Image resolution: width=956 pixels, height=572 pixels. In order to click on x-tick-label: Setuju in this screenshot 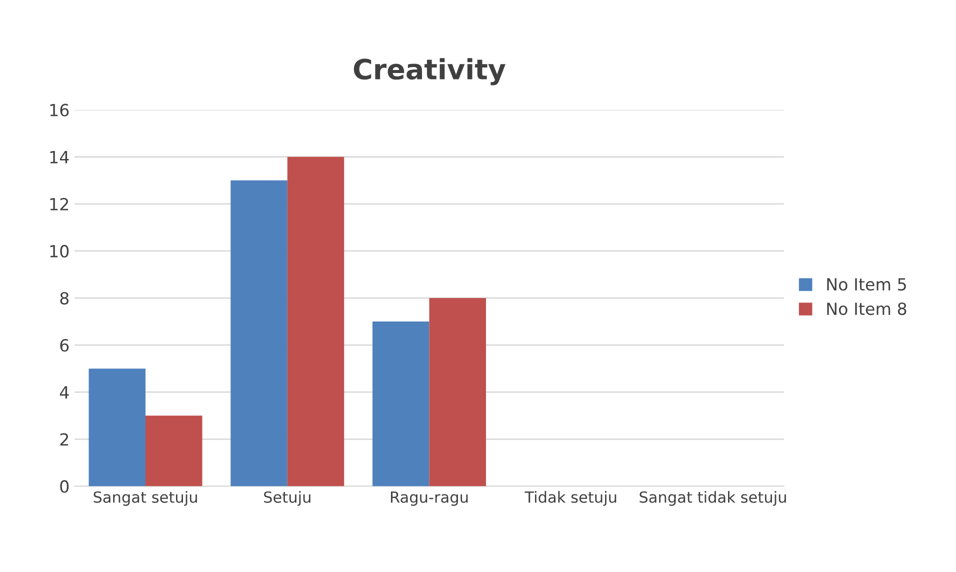, I will do `click(287, 498)`.